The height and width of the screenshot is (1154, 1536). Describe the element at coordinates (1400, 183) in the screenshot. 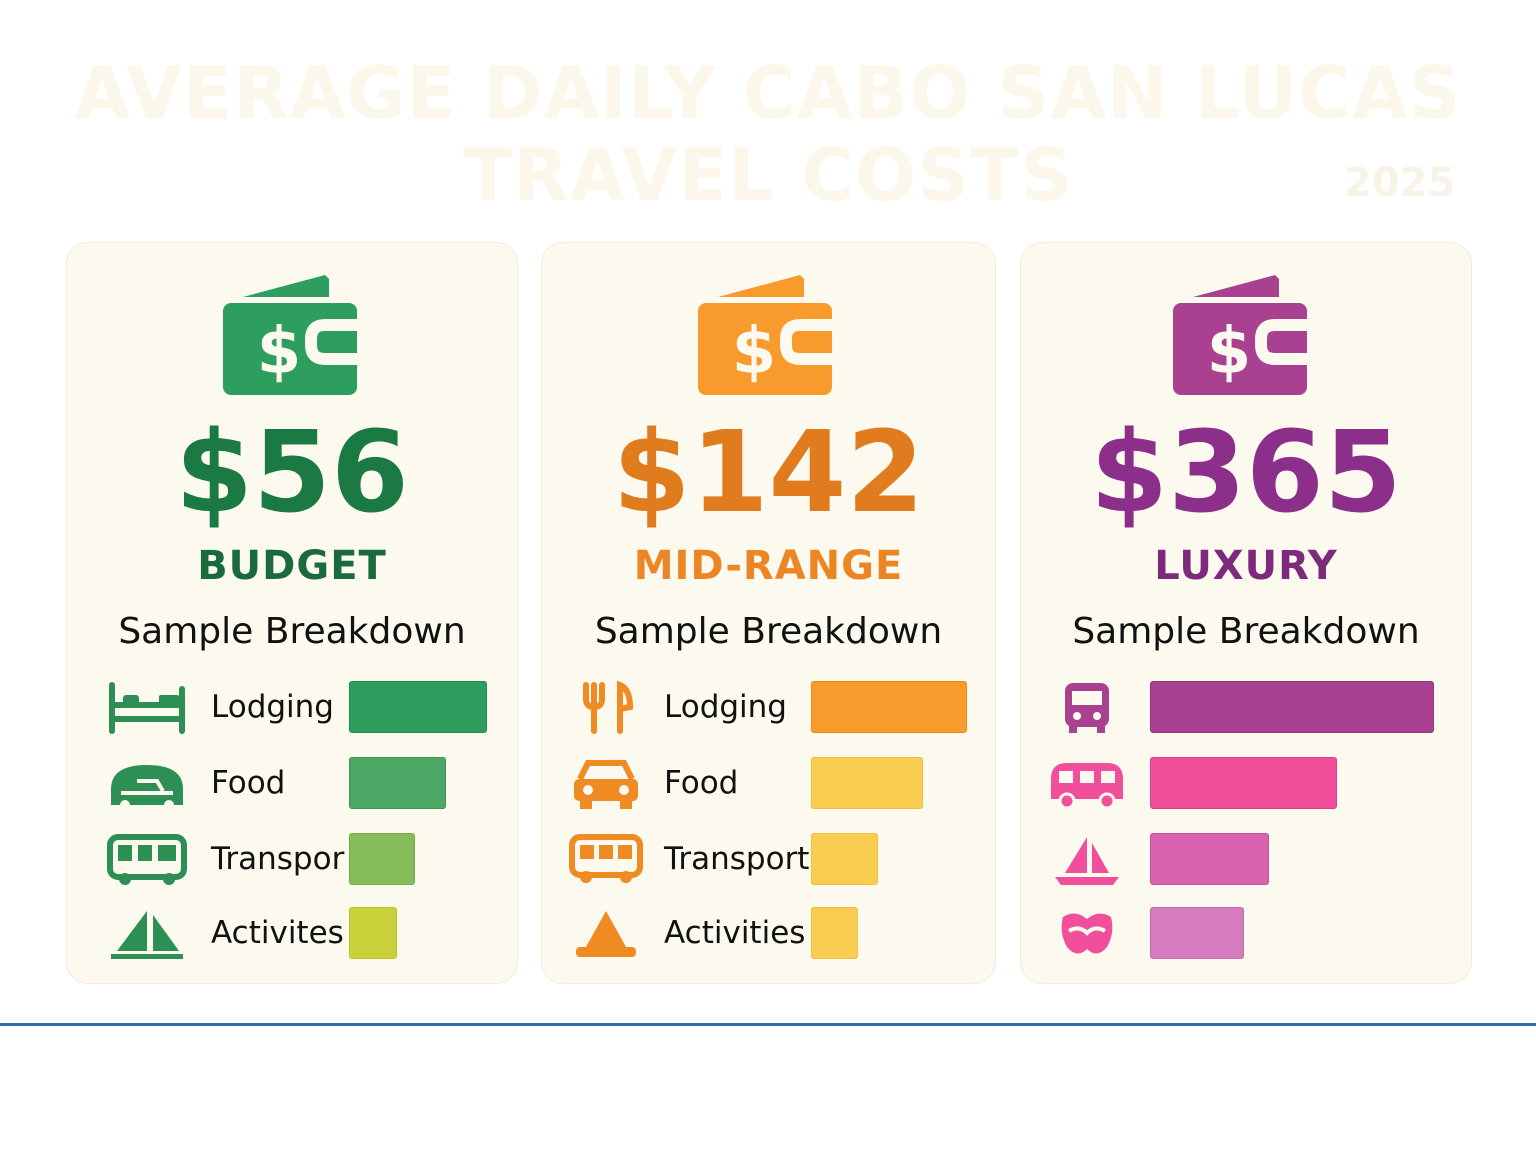

I see `year-label: 2025` at that location.